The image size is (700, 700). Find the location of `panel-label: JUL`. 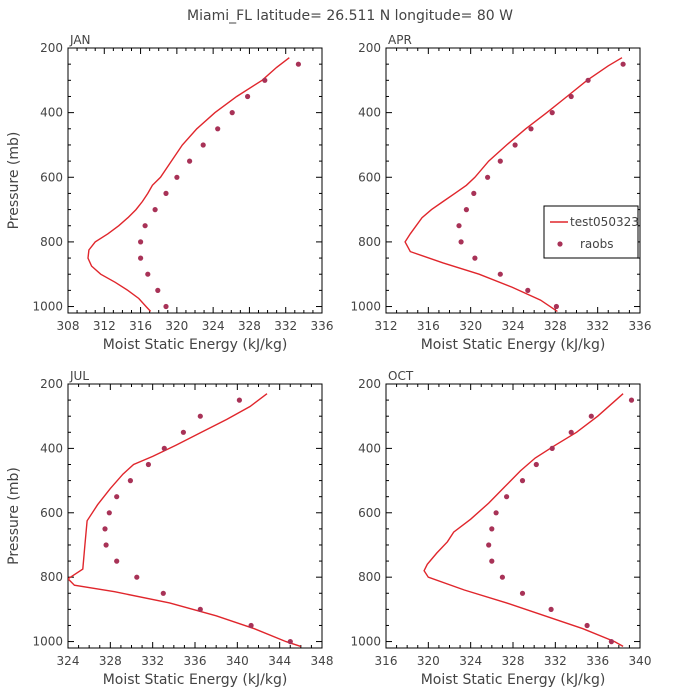

panel-label: JUL is located at coordinates (79, 376).